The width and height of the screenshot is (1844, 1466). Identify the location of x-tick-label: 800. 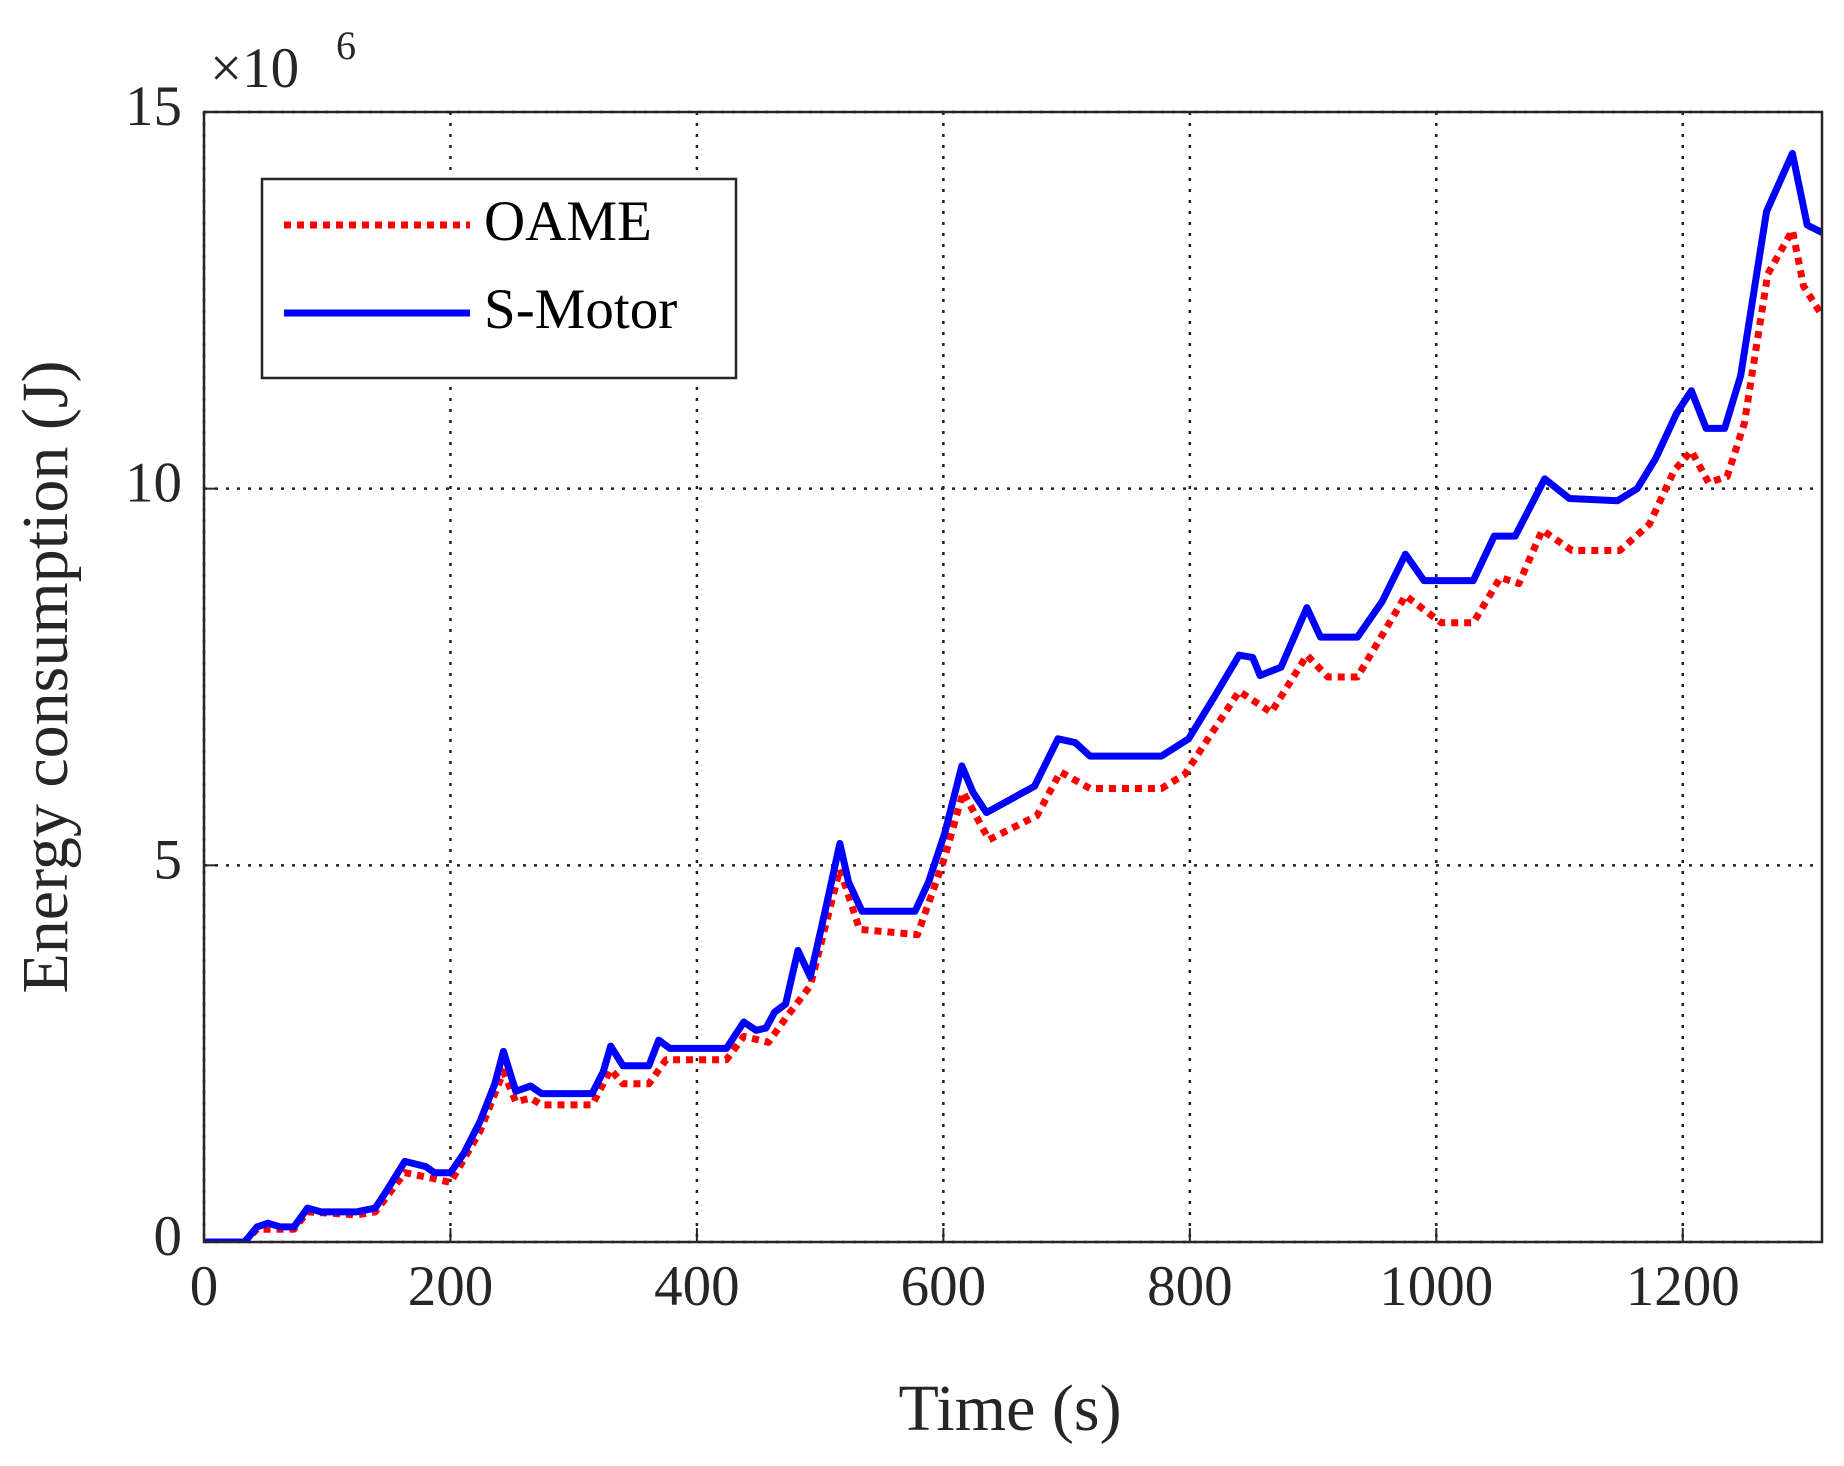
(1190, 1286).